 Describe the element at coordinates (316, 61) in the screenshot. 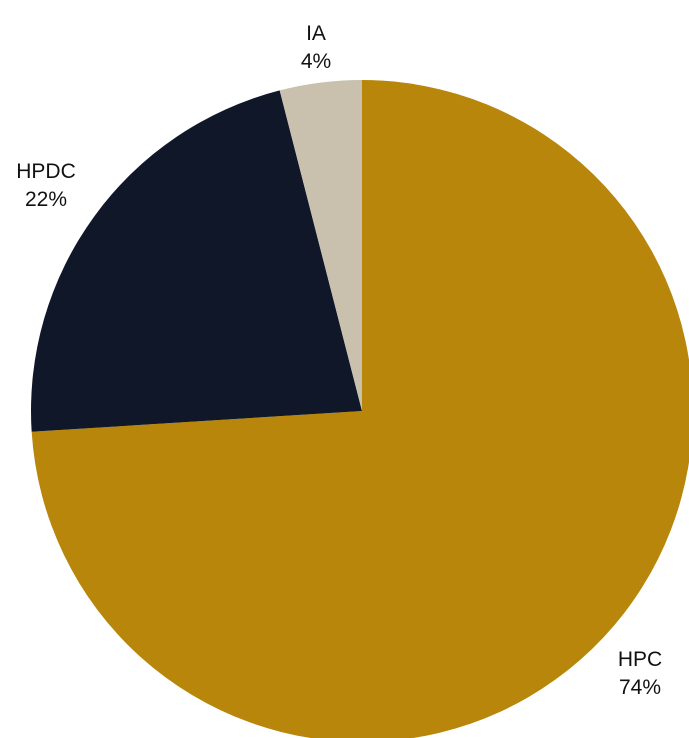

I see `slice-value-ia: 4%` at that location.